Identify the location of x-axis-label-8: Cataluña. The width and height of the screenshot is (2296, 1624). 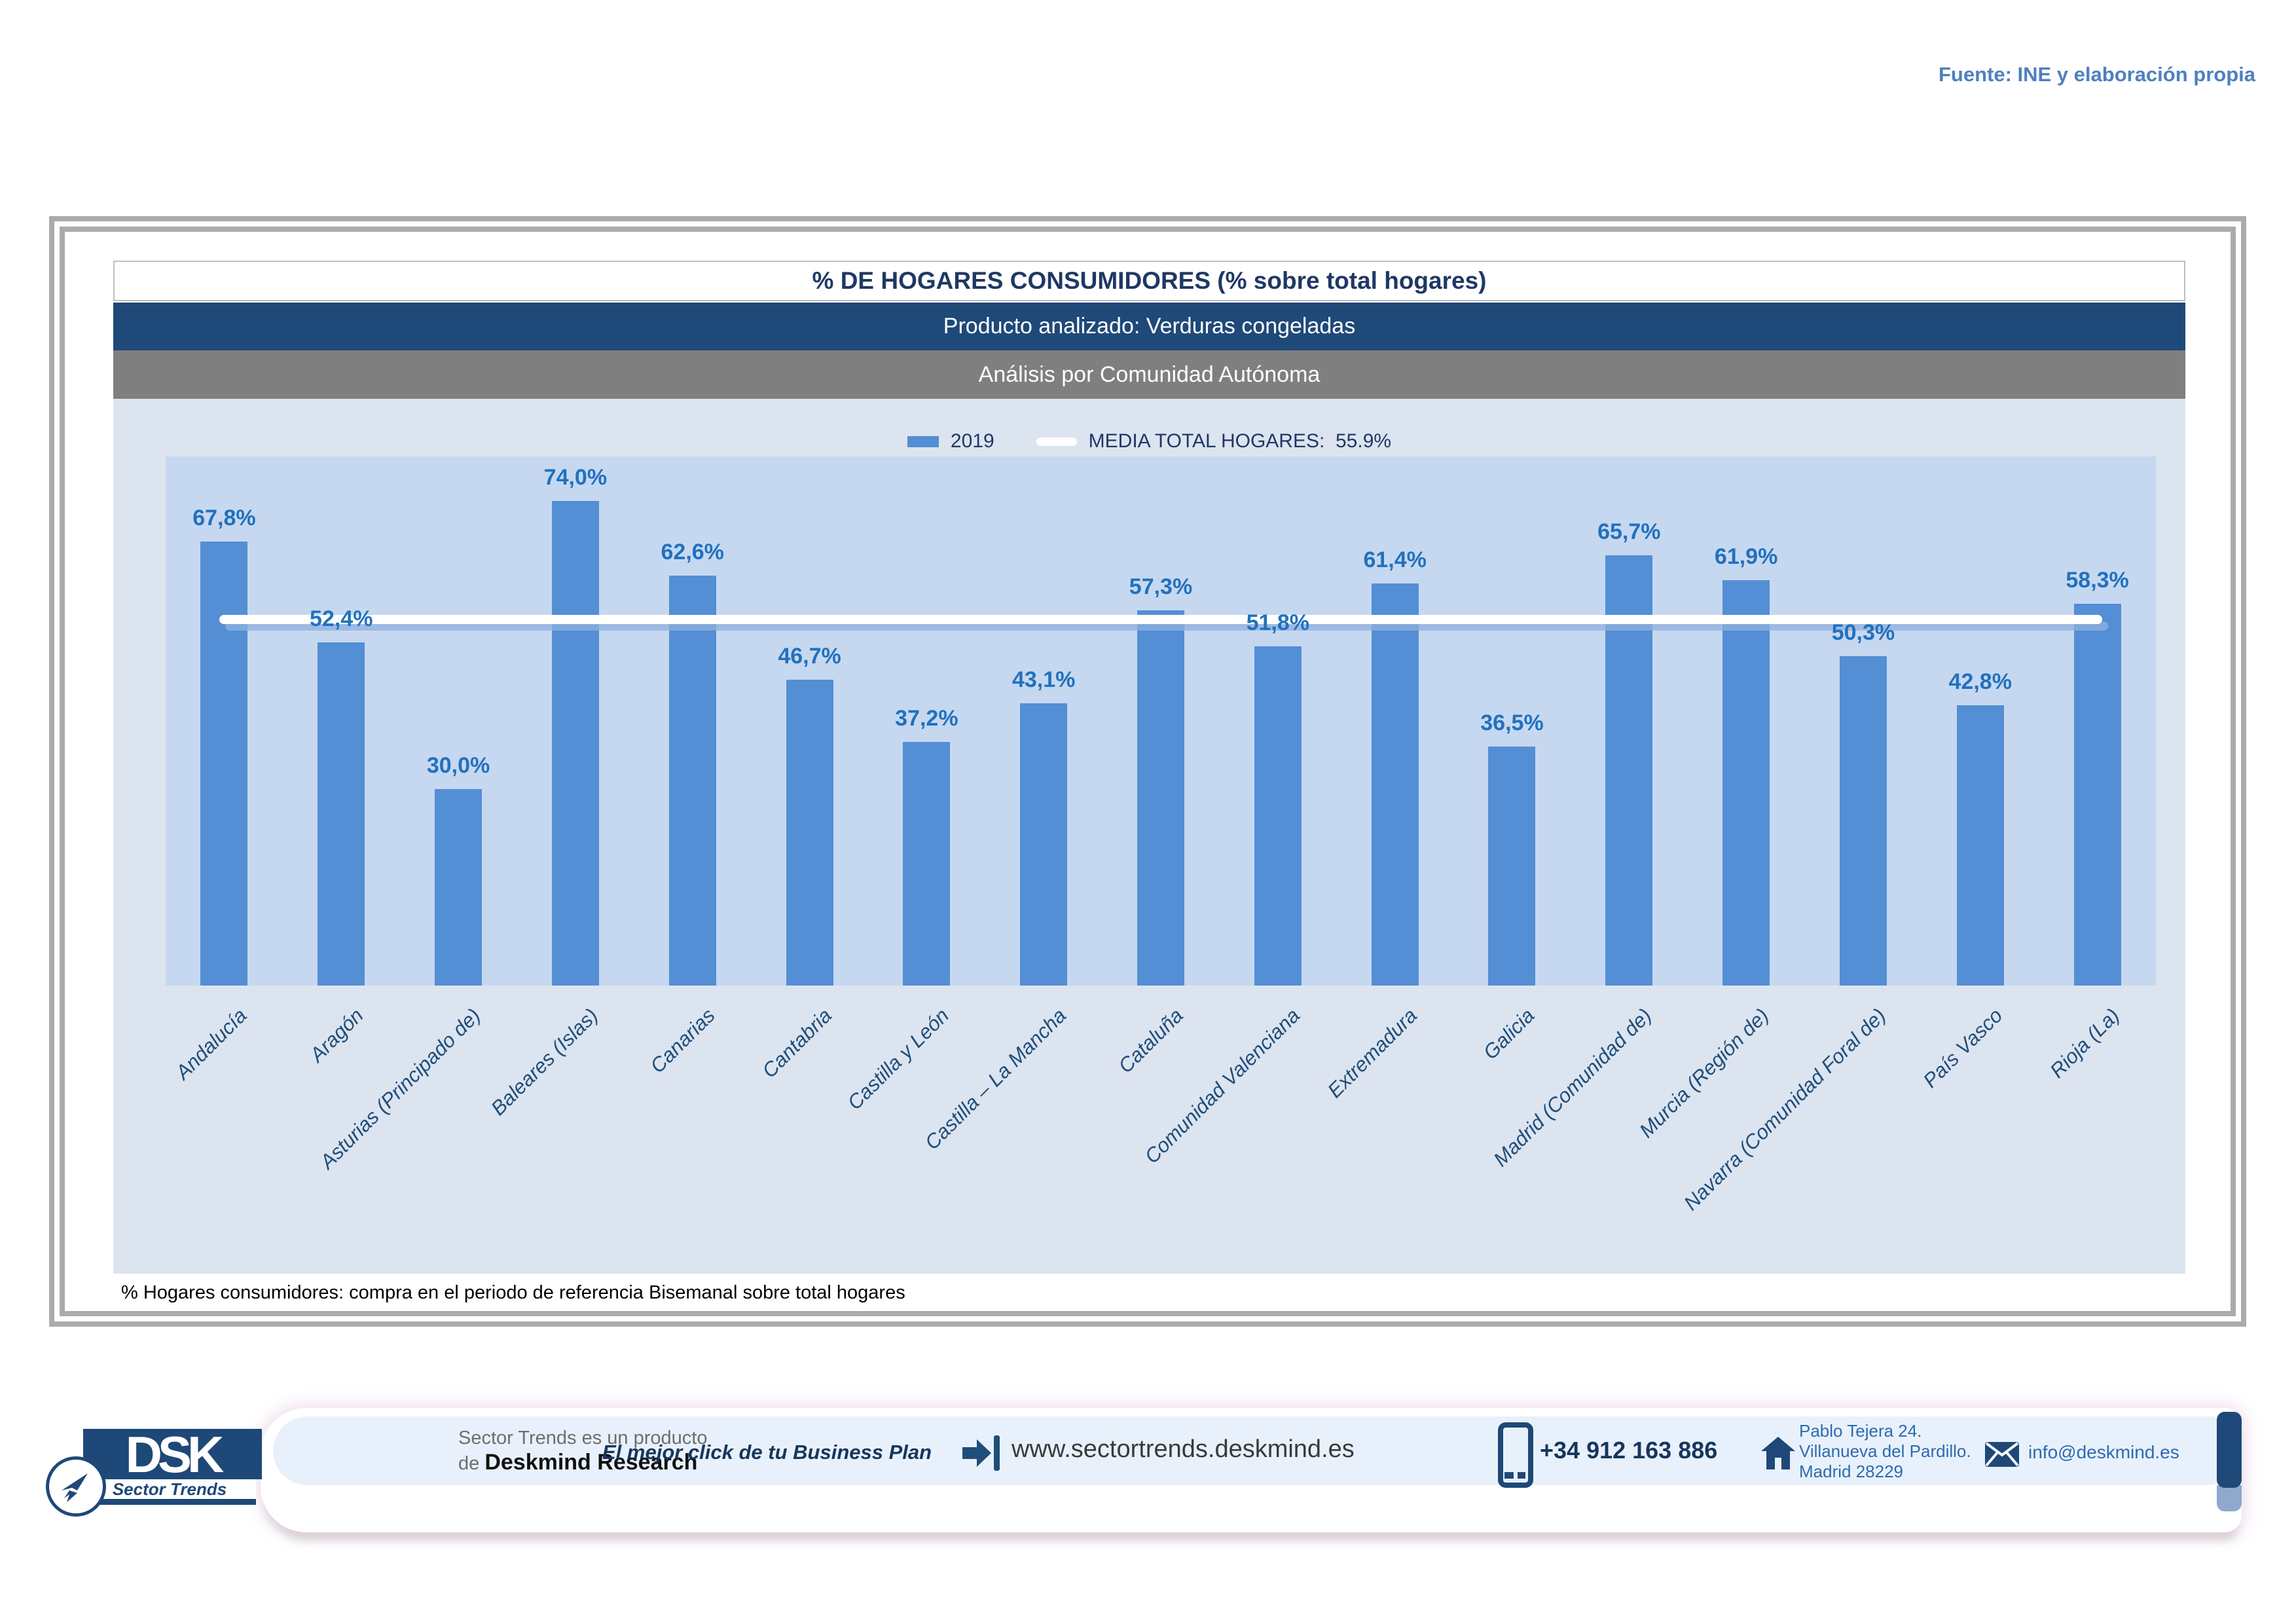
(1151, 1041).